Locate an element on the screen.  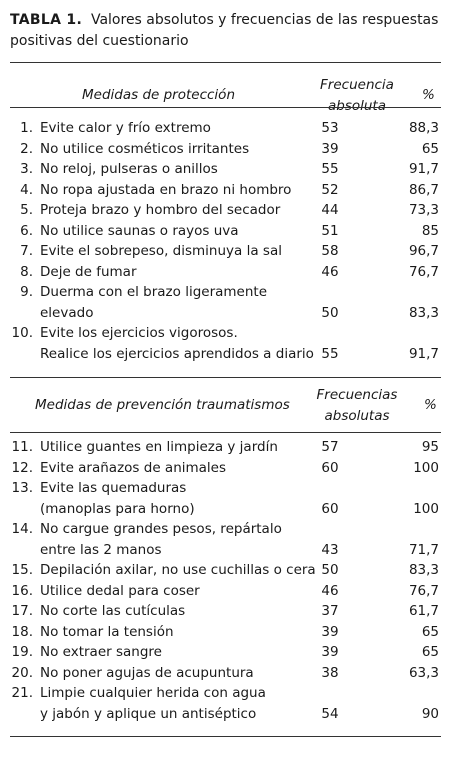
row-text: Utilice dedal para coser is located at coordinates (120, 590).